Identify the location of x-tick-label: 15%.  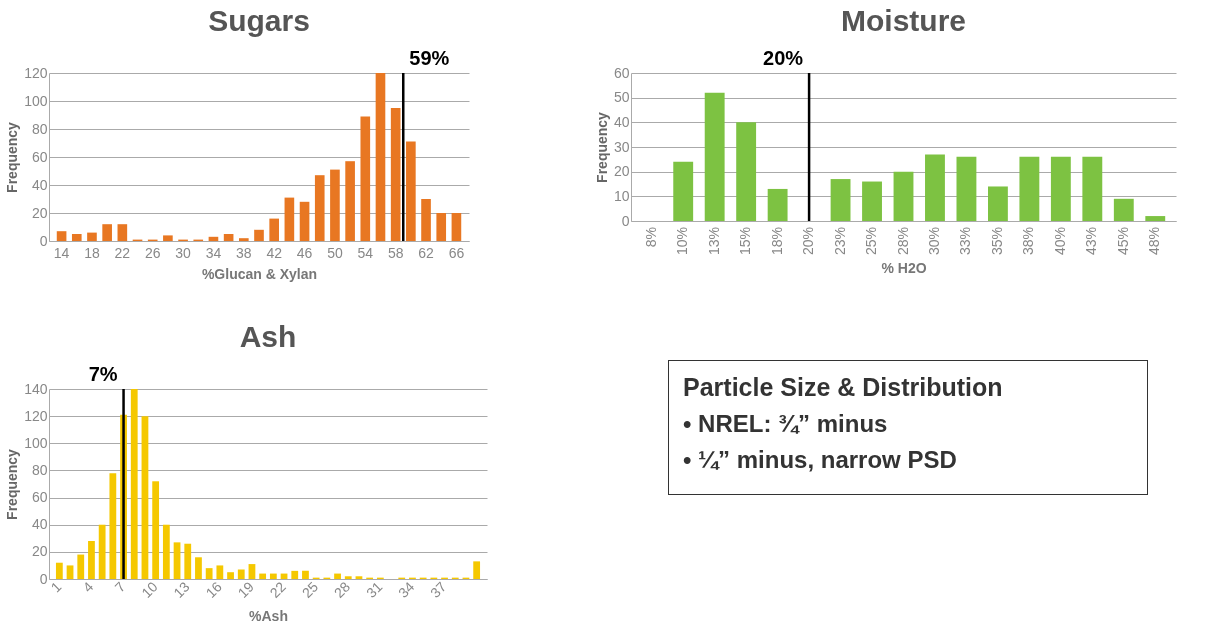
(745, 241).